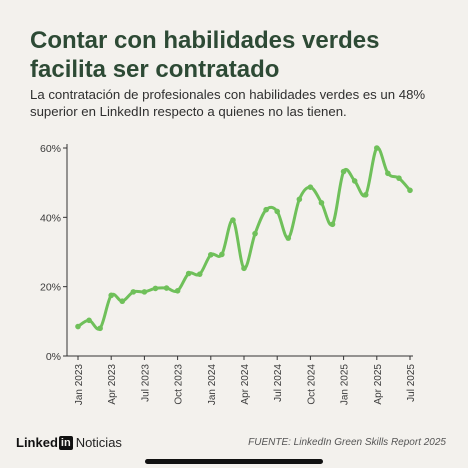 The width and height of the screenshot is (468, 468). What do you see at coordinates (65, 442) in the screenshot?
I see `brand-in-icon: in` at bounding box center [65, 442].